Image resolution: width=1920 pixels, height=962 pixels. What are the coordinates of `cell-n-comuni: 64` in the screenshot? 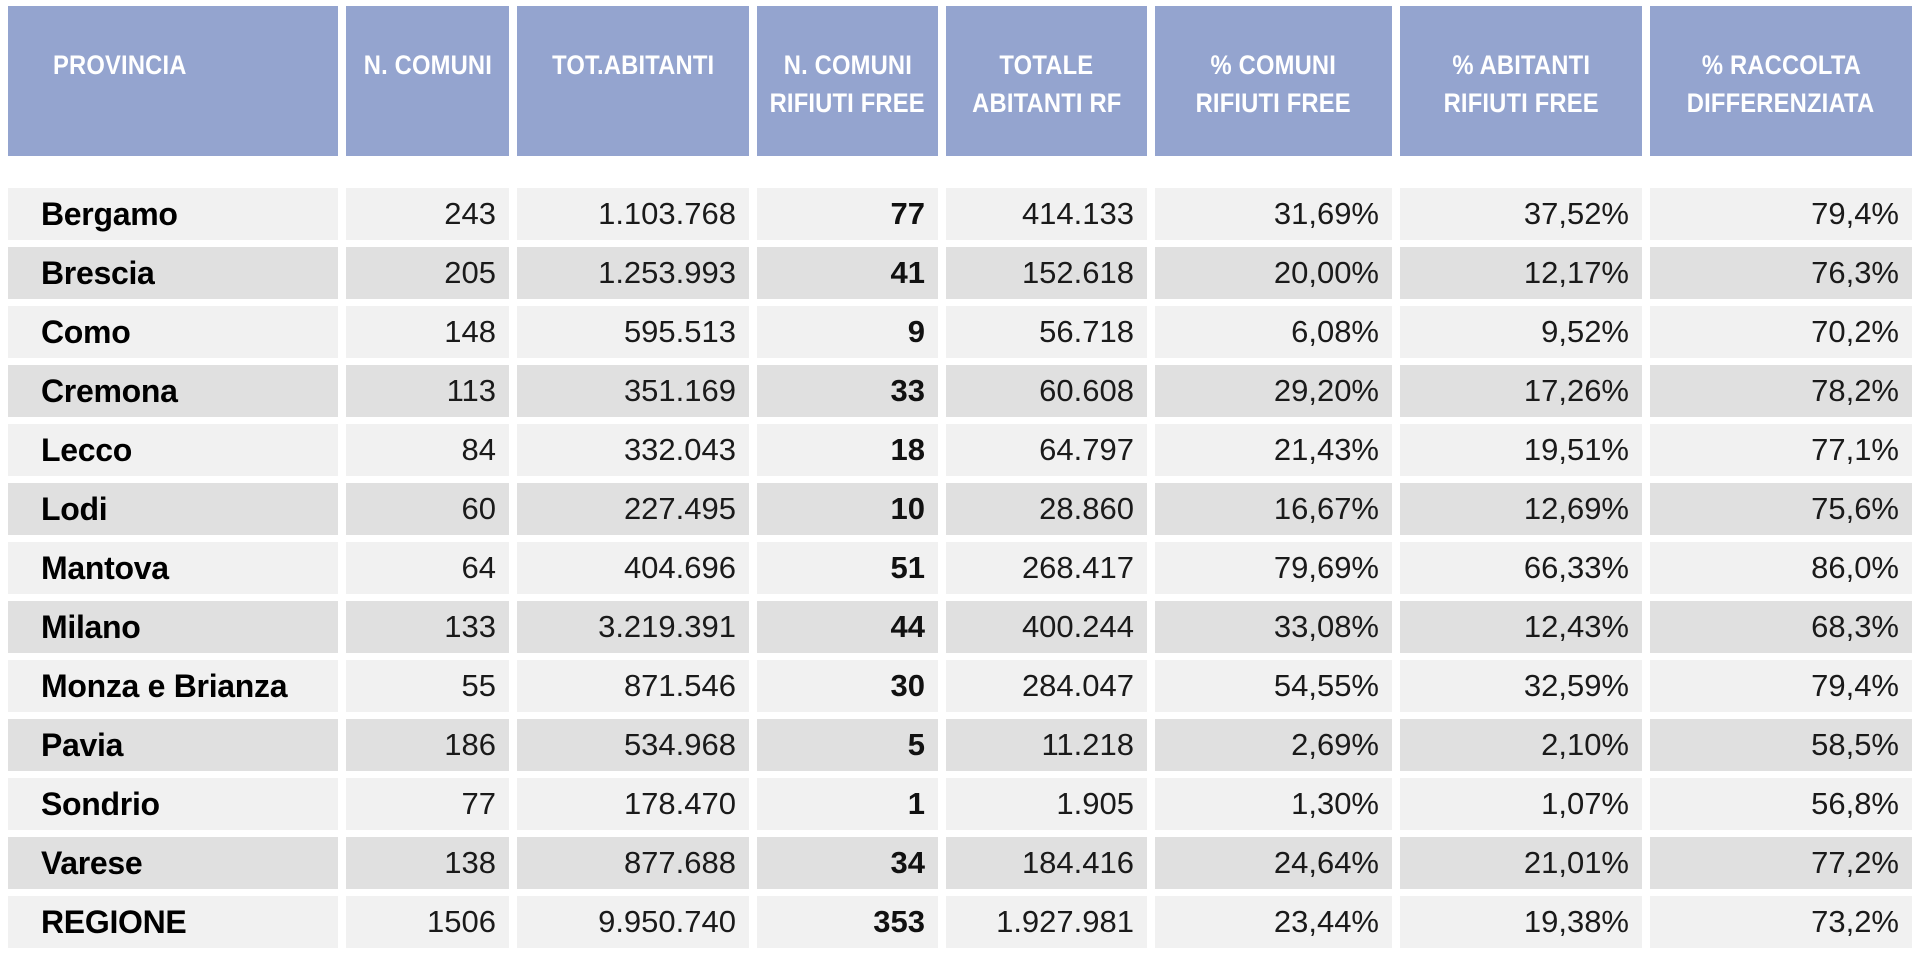 It's located at (427, 568).